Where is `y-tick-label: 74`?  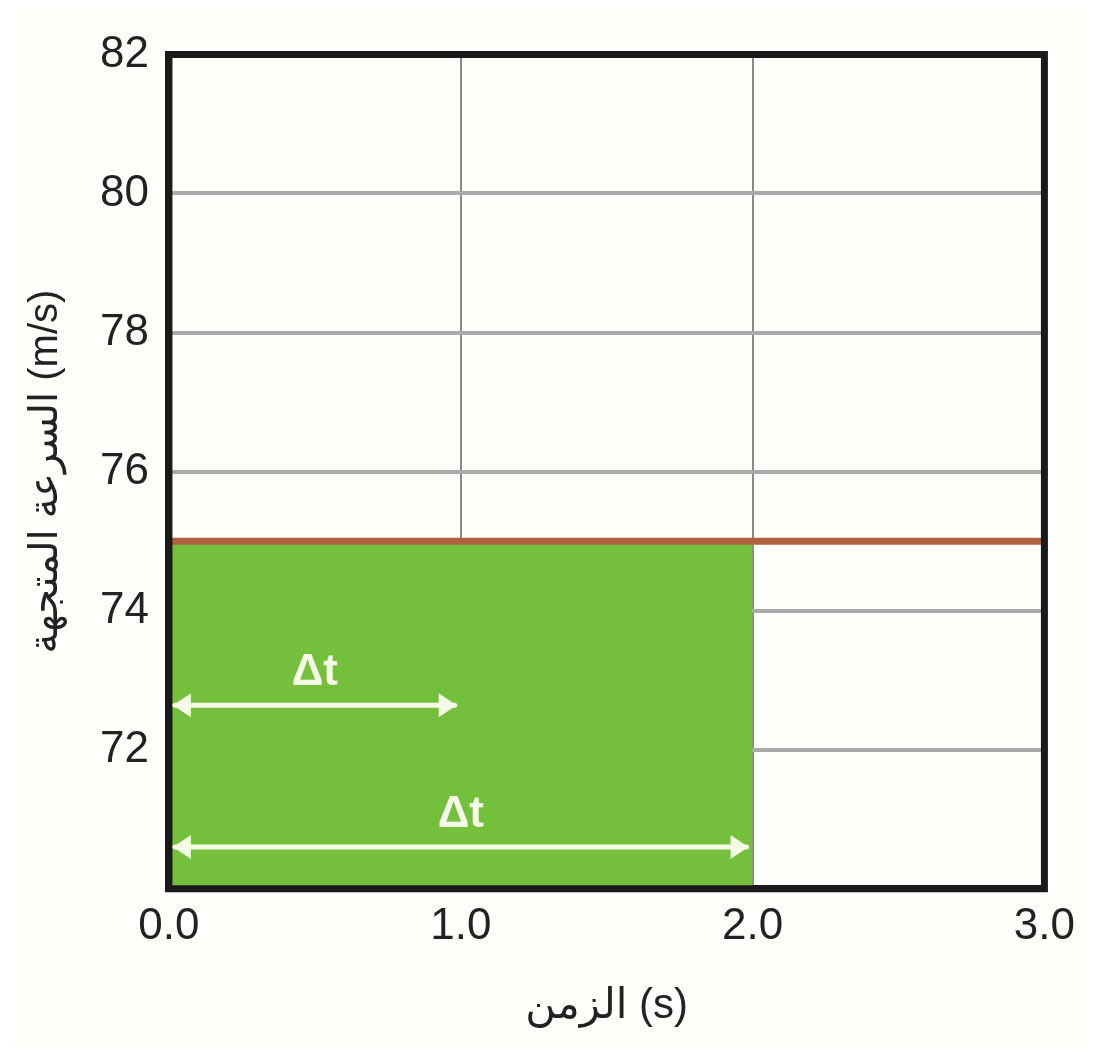
y-tick-label: 74 is located at coordinates (124, 607).